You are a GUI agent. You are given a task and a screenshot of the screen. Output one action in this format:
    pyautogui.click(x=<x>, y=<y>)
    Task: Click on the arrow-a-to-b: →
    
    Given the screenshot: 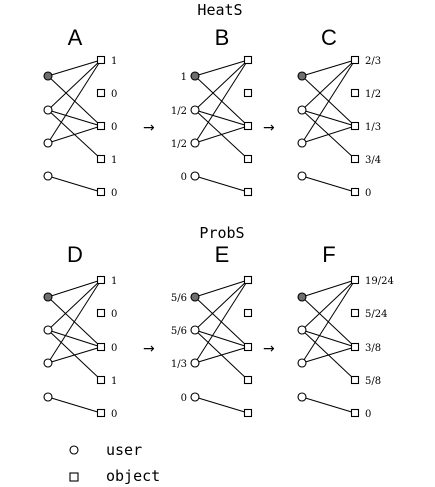 What is the action you would take?
    pyautogui.click(x=149, y=128)
    